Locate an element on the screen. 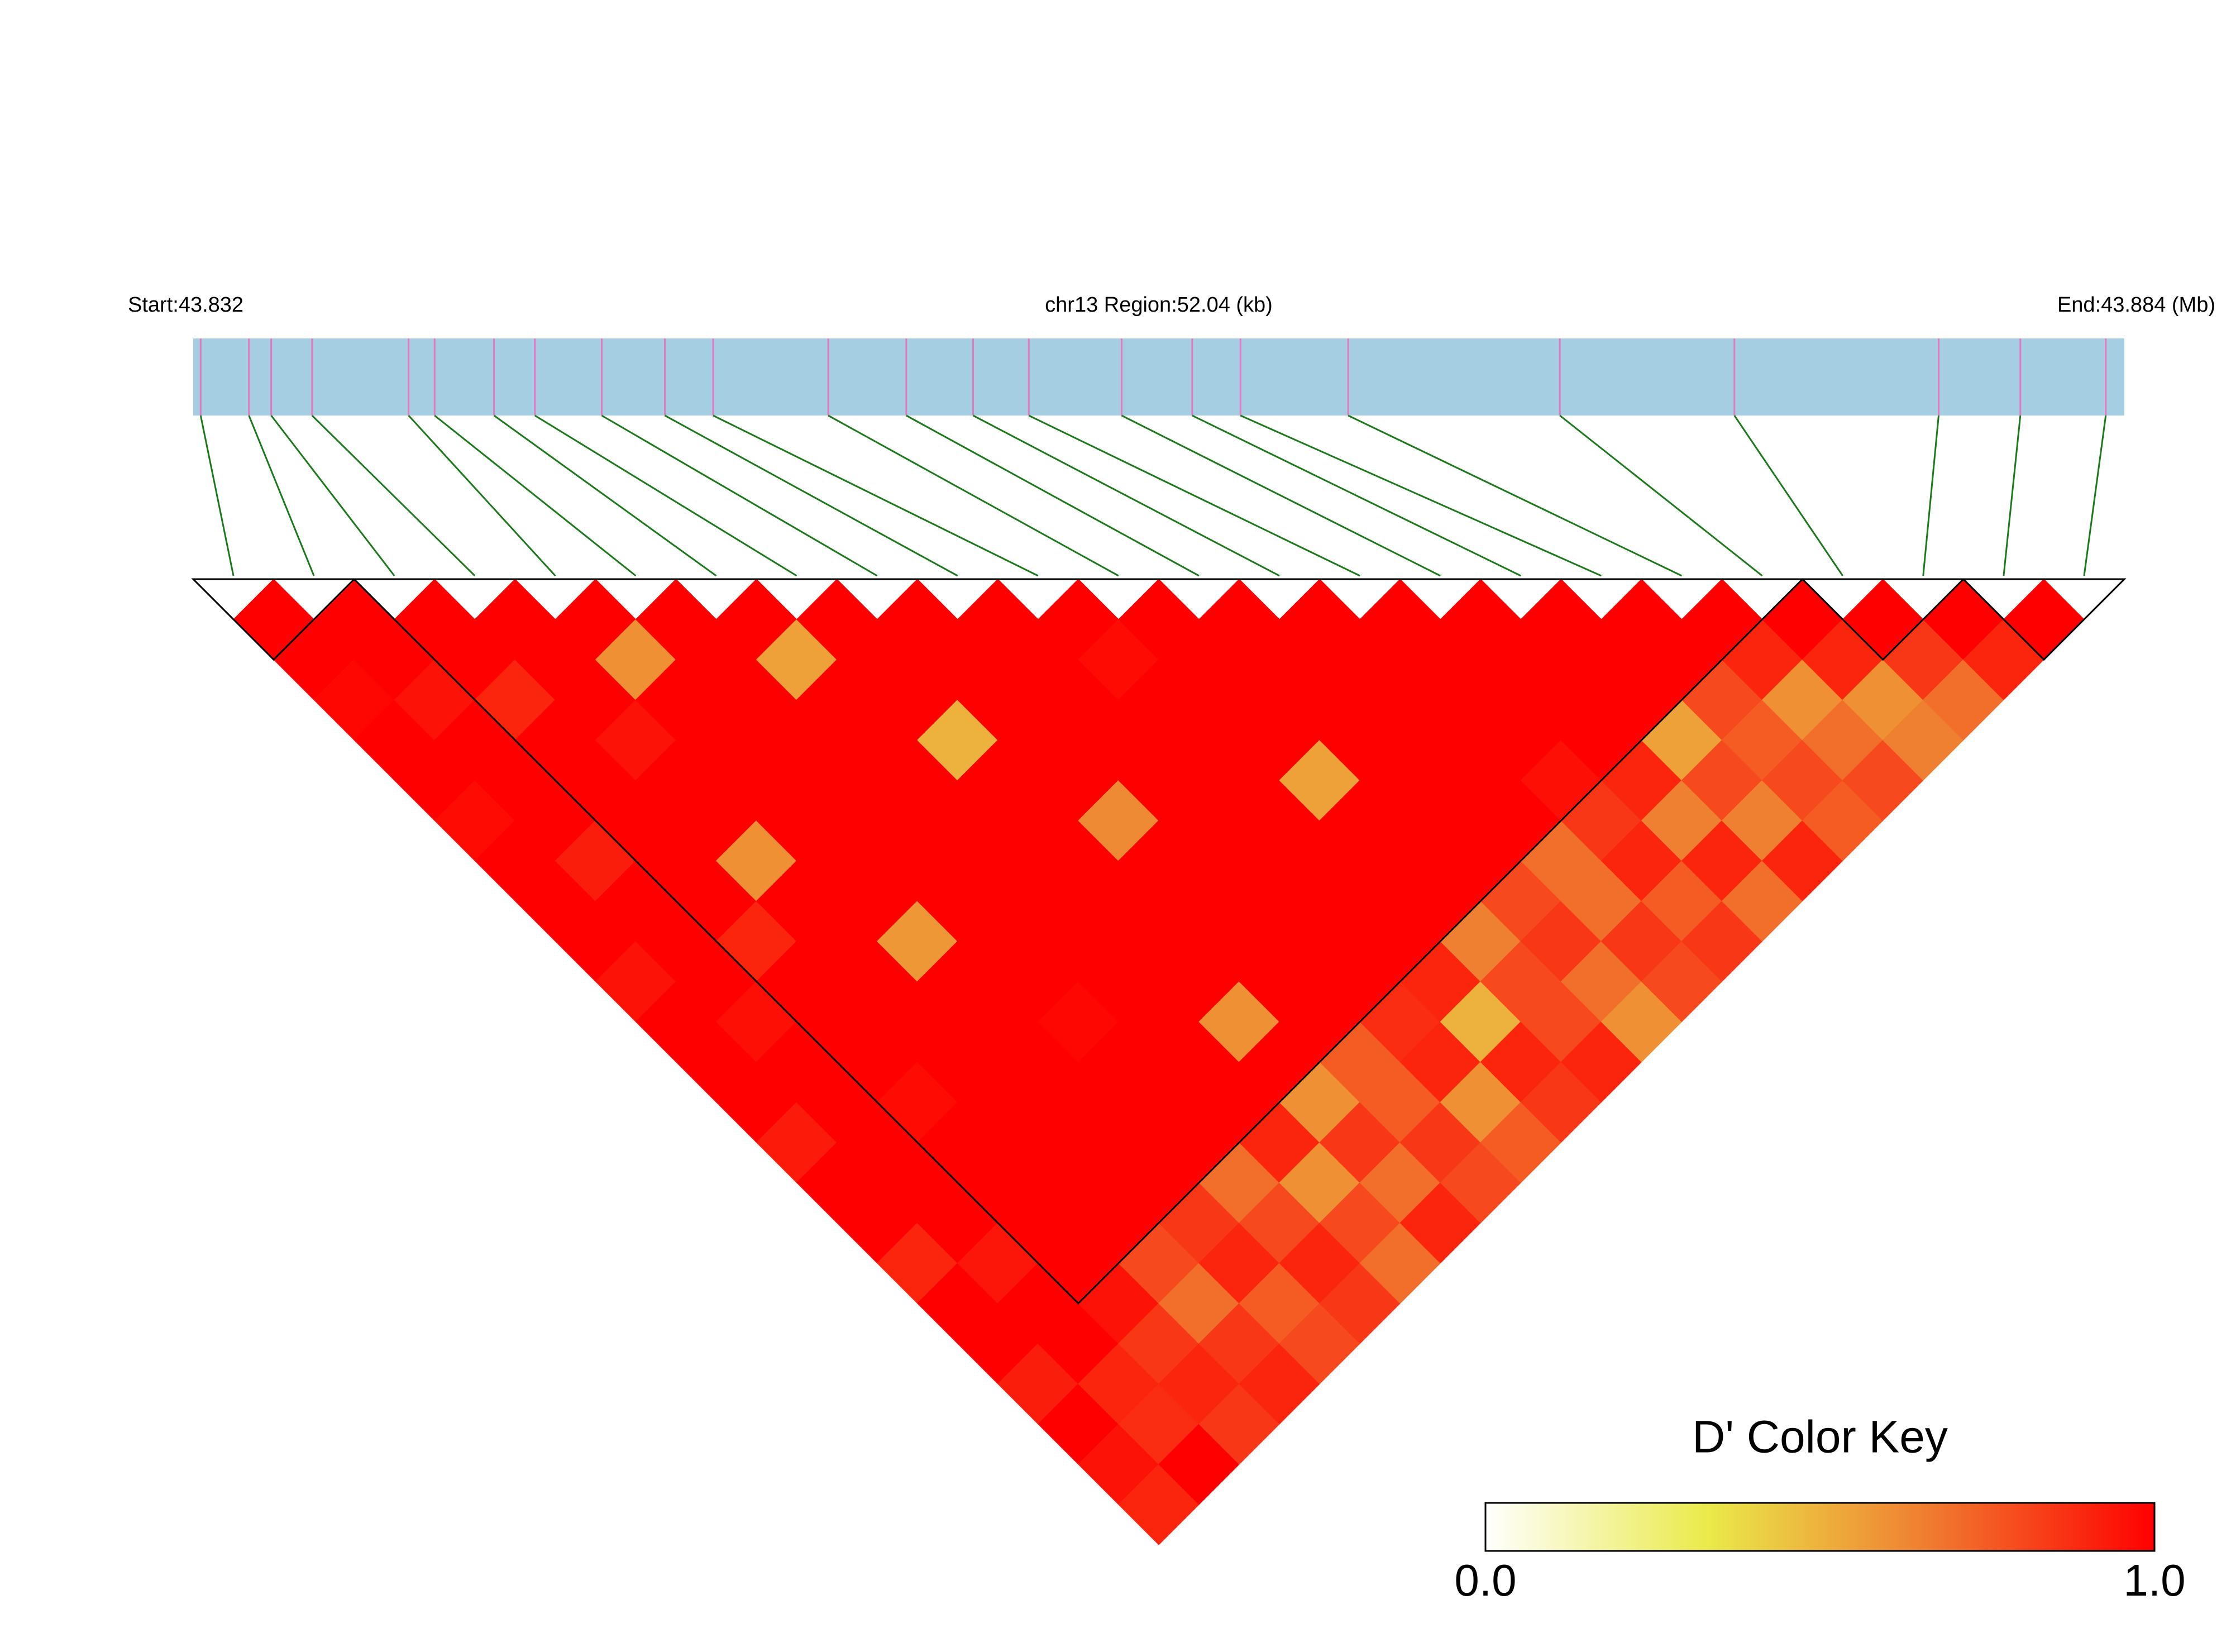 This screenshot has width=2231, height=1652. region-label: chr13 Region:52.04 (kb) is located at coordinates (1159, 305).